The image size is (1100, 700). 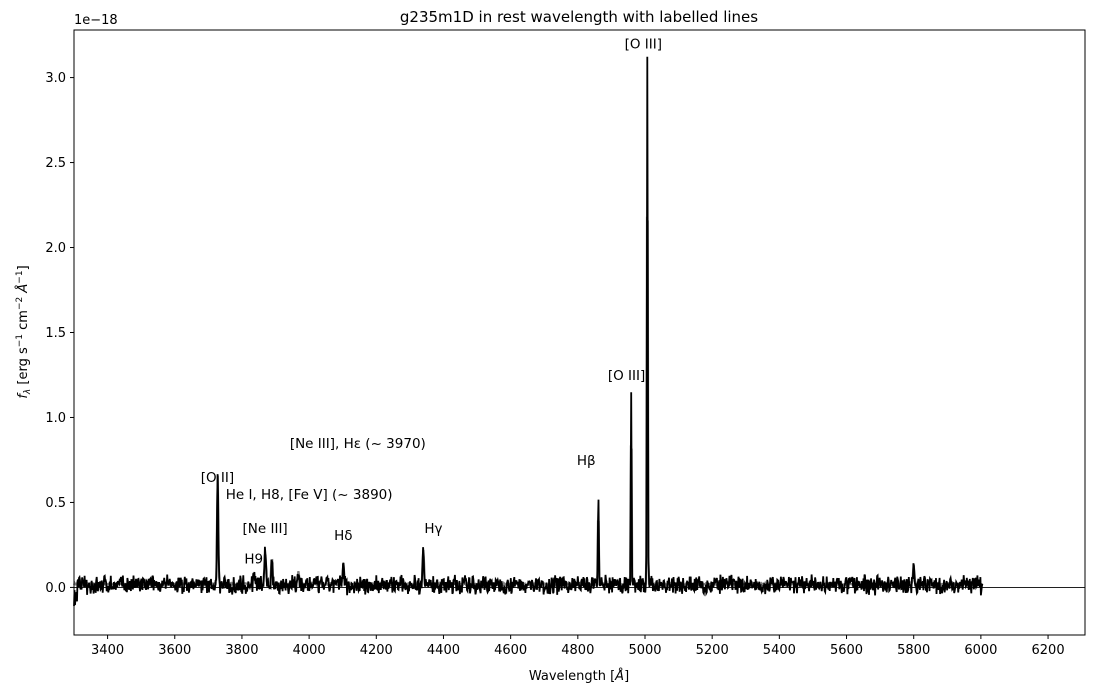 What do you see at coordinates (107, 650) in the screenshot?
I see `x-tick-label: 3400` at bounding box center [107, 650].